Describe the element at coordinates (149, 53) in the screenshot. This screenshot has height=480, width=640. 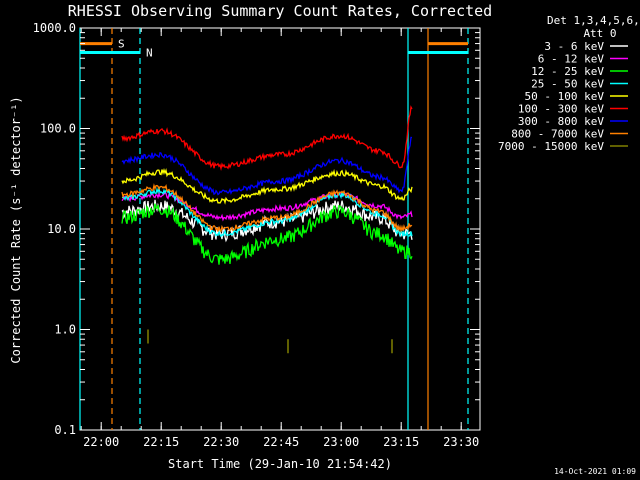
I see `flag-label: N` at that location.